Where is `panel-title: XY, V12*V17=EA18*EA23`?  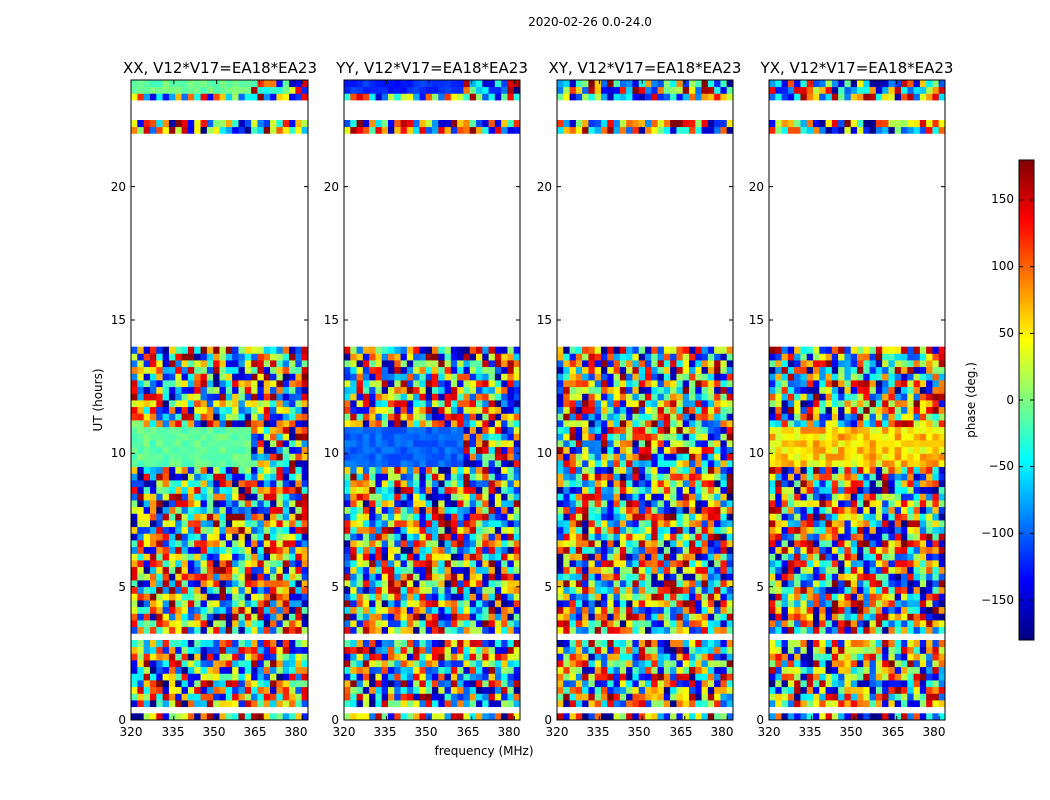
panel-title: XY, V12*V17=EA18*EA23 is located at coordinates (645, 68).